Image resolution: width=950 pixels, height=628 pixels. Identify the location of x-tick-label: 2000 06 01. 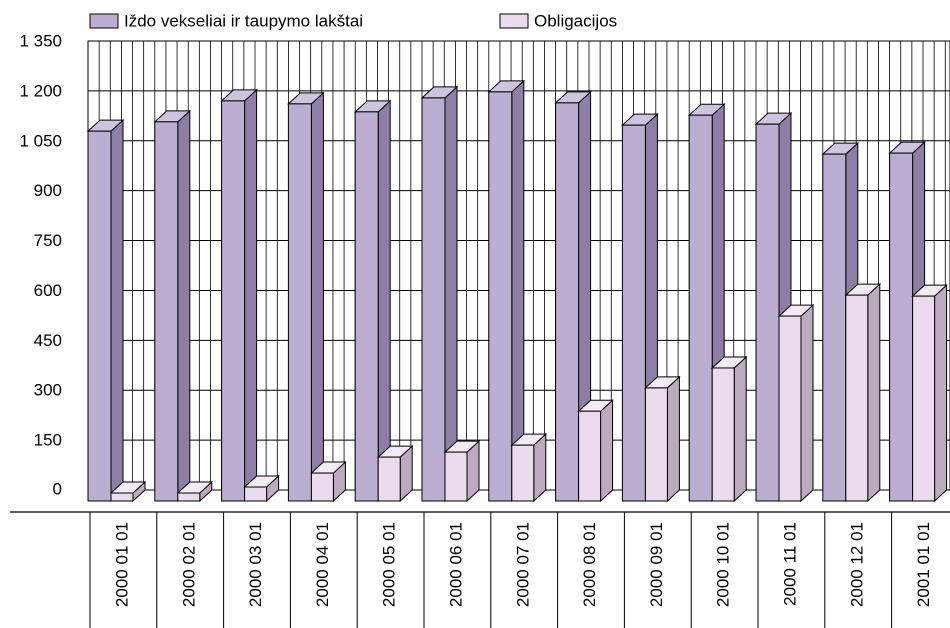
(455, 564).